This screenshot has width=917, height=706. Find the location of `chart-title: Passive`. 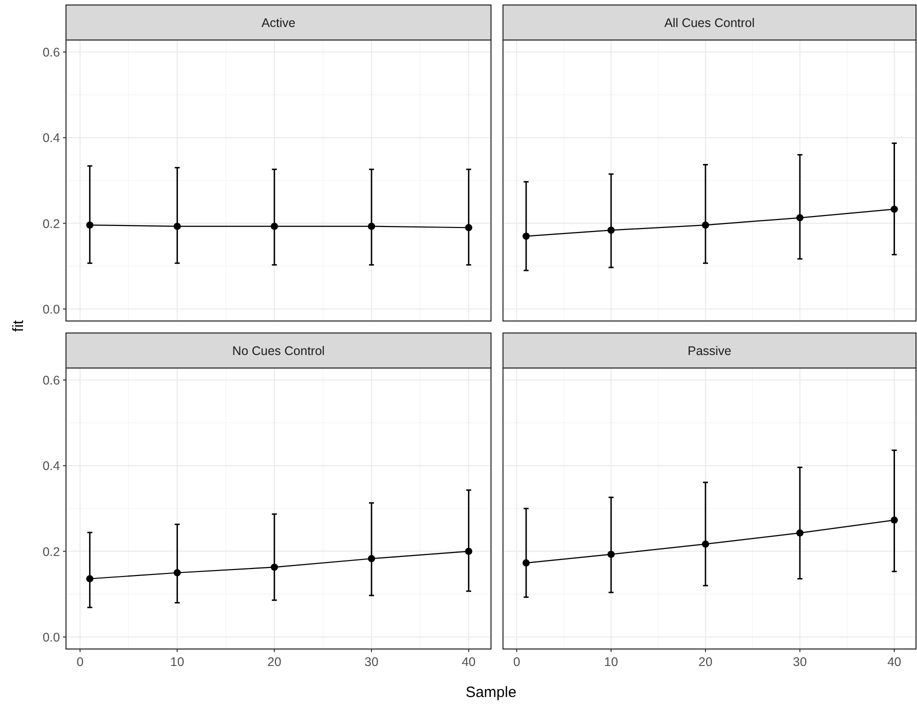

chart-title: Passive is located at coordinates (710, 351).